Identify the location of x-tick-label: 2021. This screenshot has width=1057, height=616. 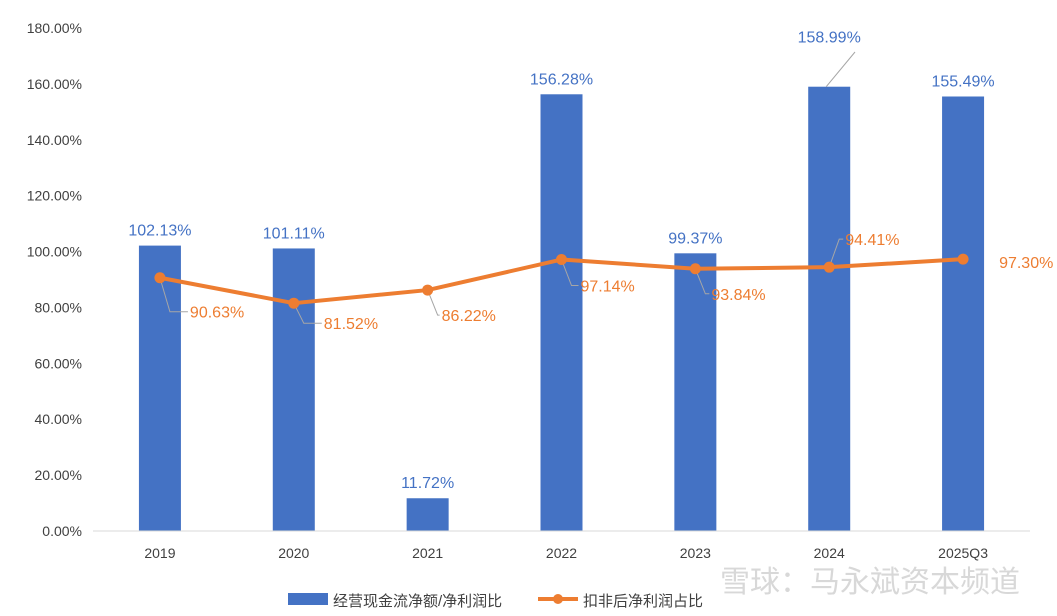
(427, 553).